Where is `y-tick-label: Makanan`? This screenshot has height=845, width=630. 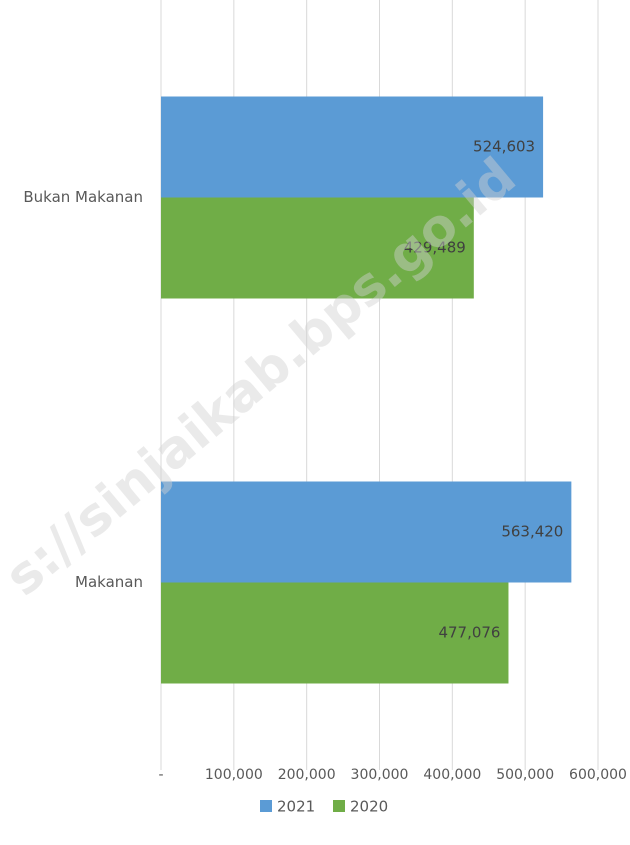
y-tick-label: Makanan is located at coordinates (109, 582).